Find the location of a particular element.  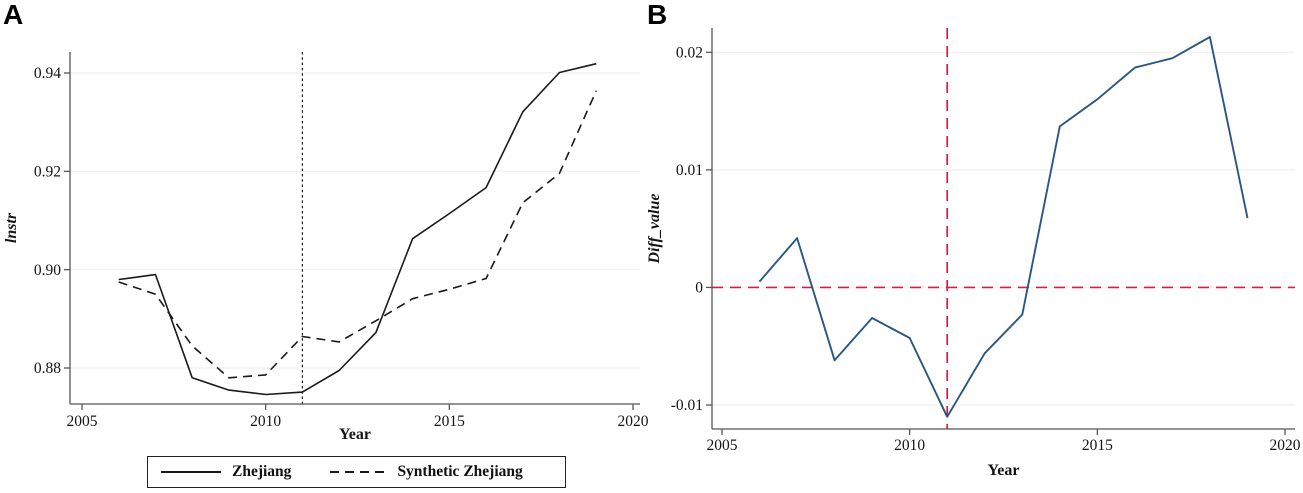

zhejiang-line-swatch is located at coordinates (191, 472).